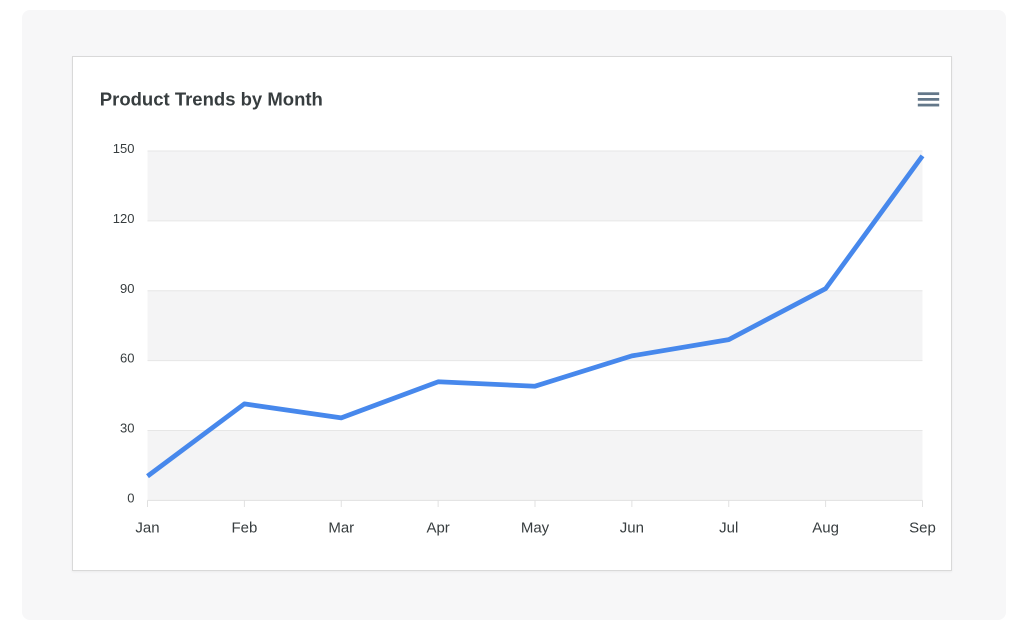  I want to click on svg-text: Jun, so click(632, 528).